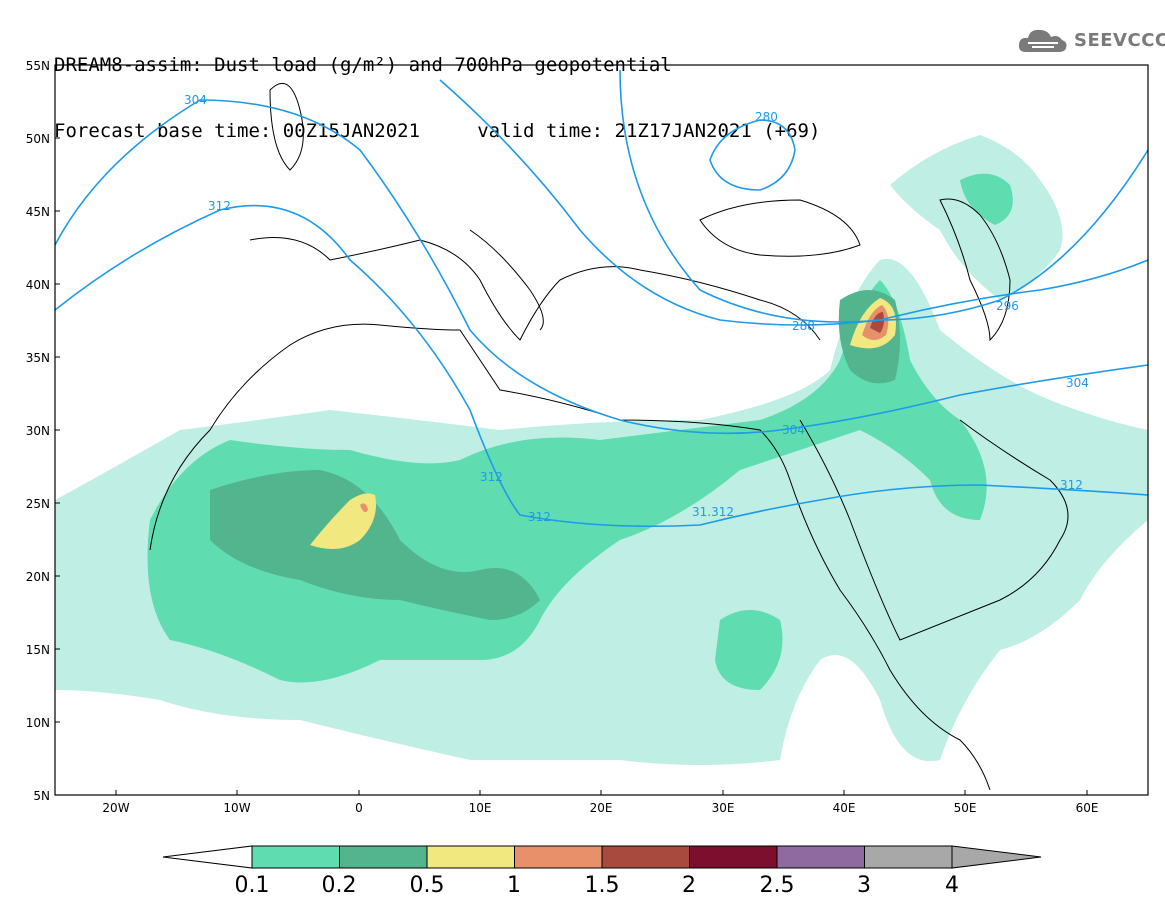 The width and height of the screenshot is (1165, 907). I want to click on lon-label: 0, so click(359, 808).